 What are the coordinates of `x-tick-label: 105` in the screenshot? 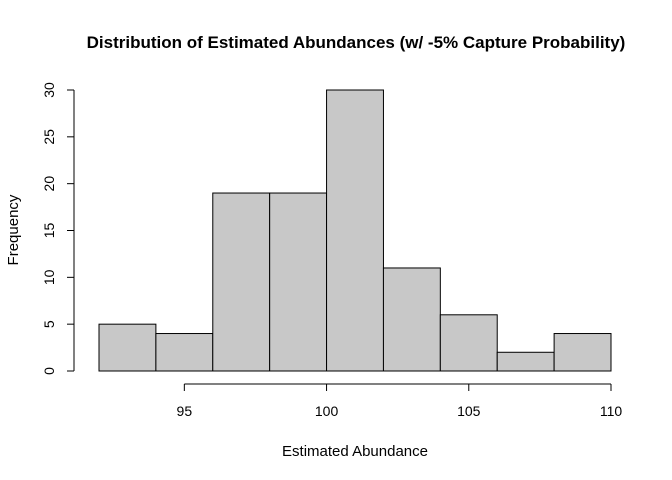 It's located at (469, 411).